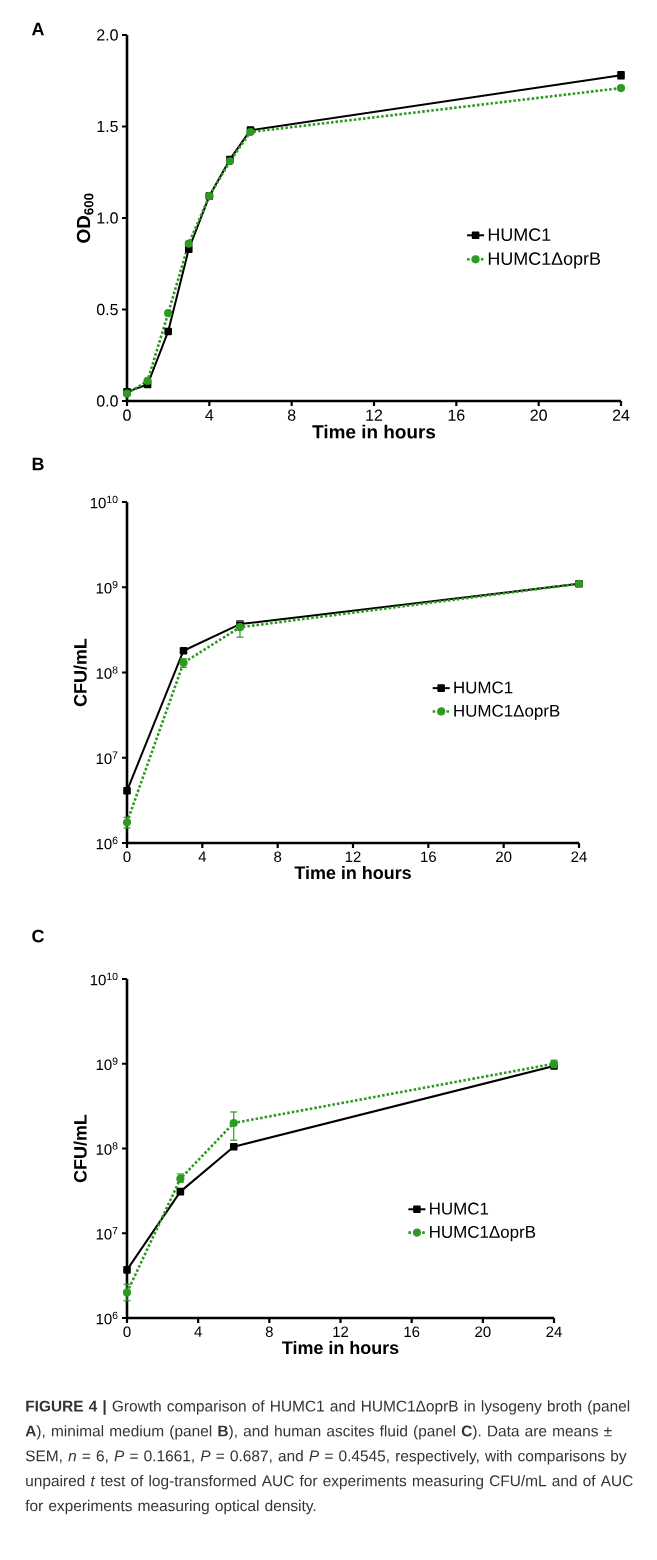 This screenshot has height=1560, width=657. Describe the element at coordinates (329, 1457) in the screenshot. I see `text: FIGURE 4 | Growth comparison of HUMC1 and HUMC1ΔoprB in lysogeny broth (panel A), minimal medium (panel B), and human ascites fluid (panel C). Data are means ± SEM, n = 6, P = 0.1661, P = 0.687, and P = 0.4545, respectively, with comparisons by unpaired t test of log-transformed AUC for experiments measuring CFU/mL and of AUC for experiments measuring optical density.` at that location.